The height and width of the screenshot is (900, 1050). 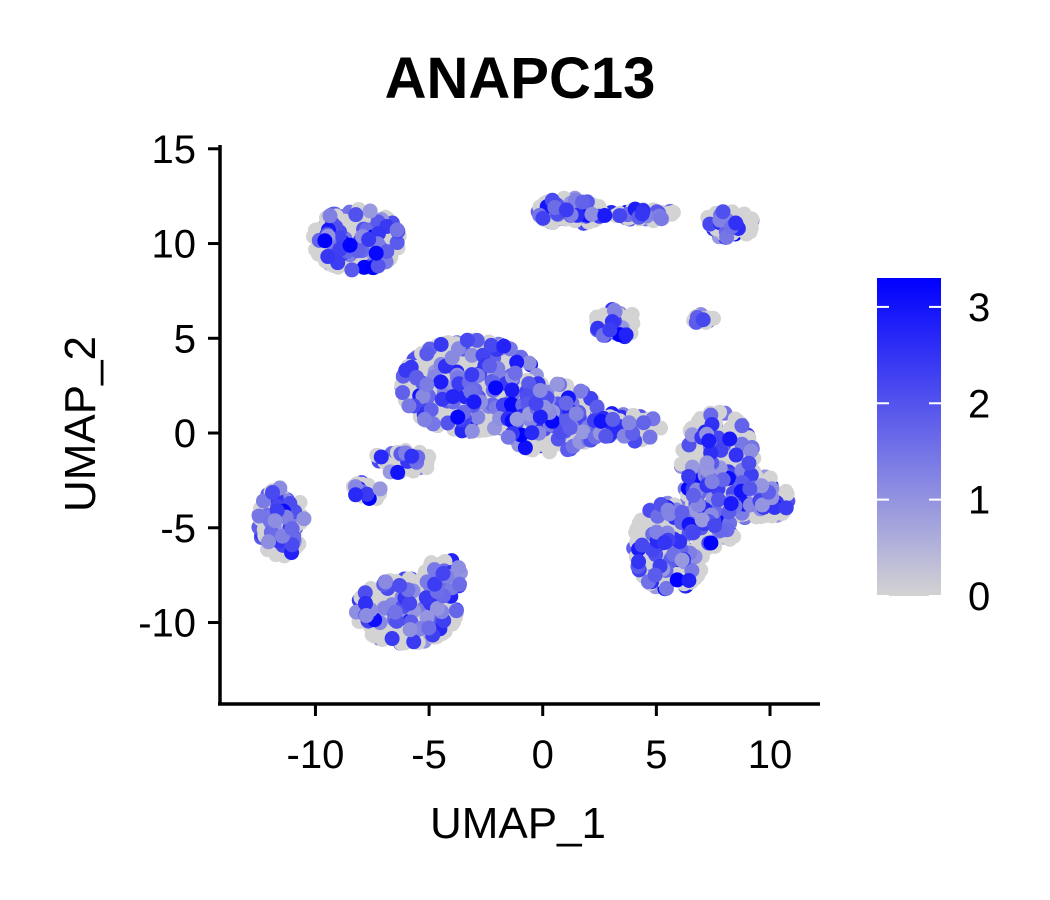 What do you see at coordinates (178, 529) in the screenshot?
I see `y-tick-label: -5` at bounding box center [178, 529].